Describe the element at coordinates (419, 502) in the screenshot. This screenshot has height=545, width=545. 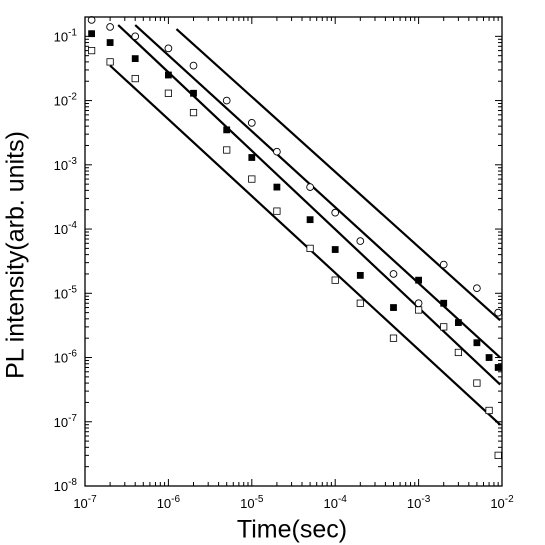
I see `x-tick-label: 10⁻³` at that location.